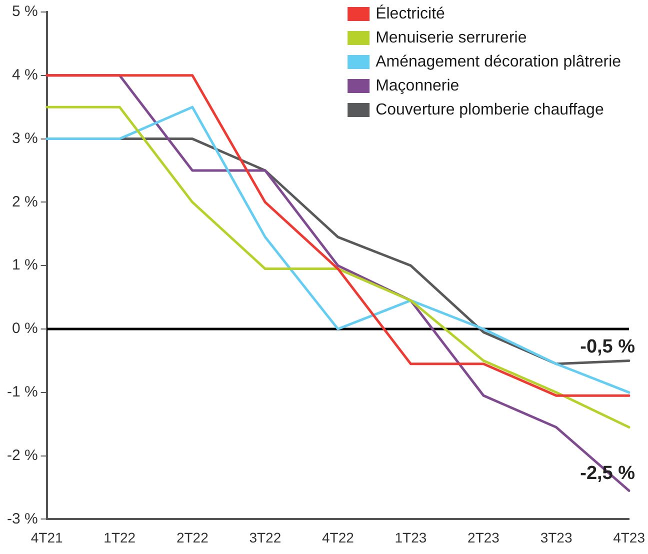 The height and width of the screenshot is (554, 648). What do you see at coordinates (608, 347) in the screenshot?
I see `annotation: -0,5 %` at bounding box center [608, 347].